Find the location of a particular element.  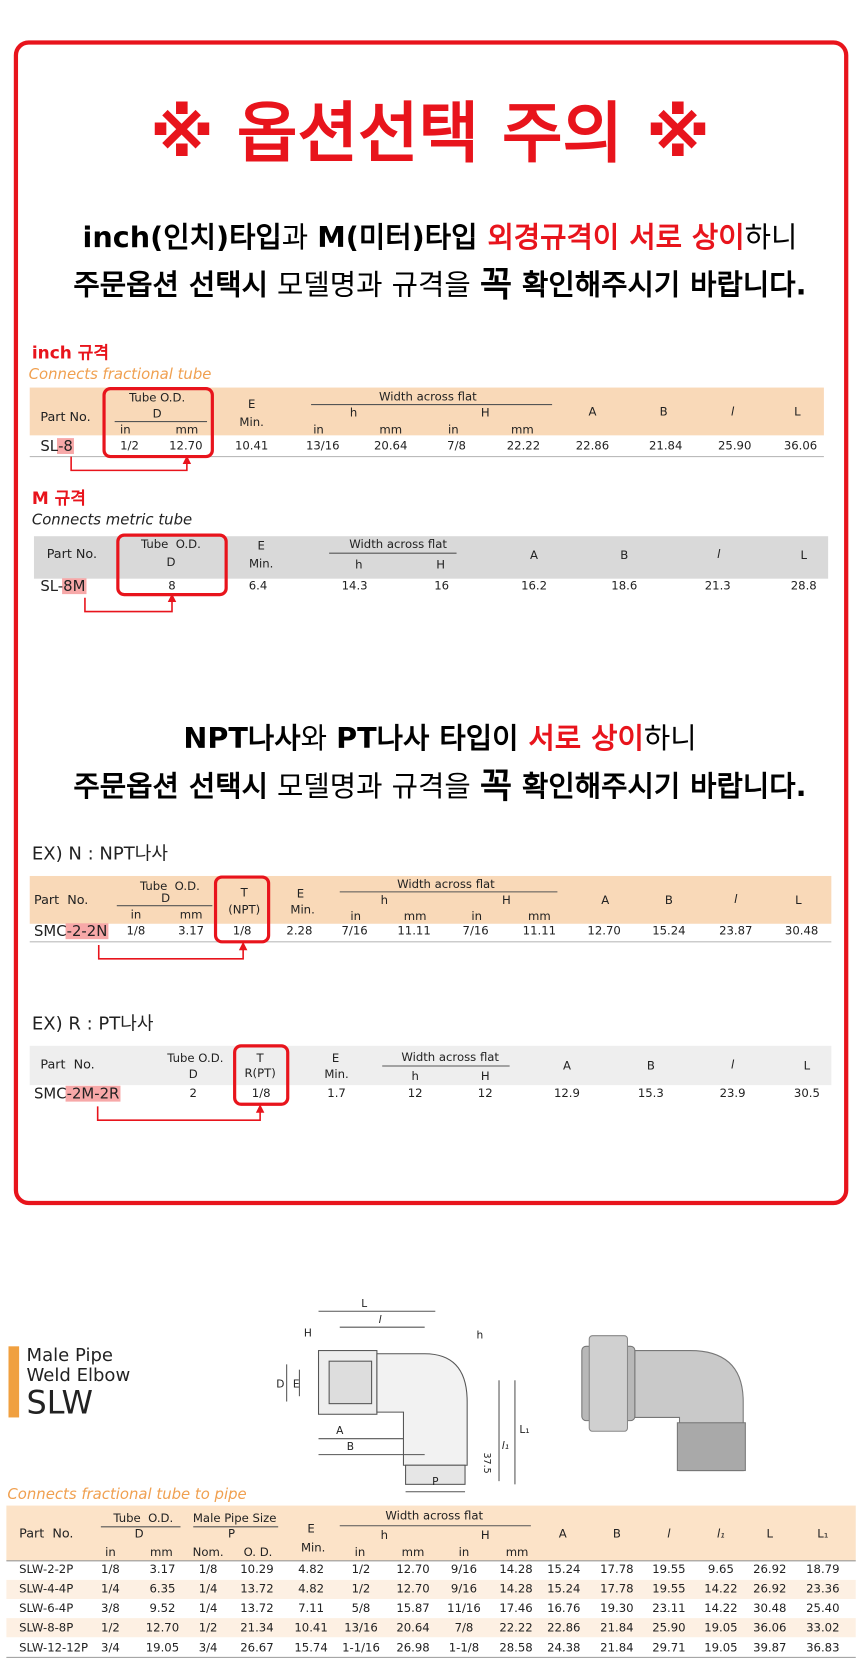

section-label: M 규격 is located at coordinates (59, 499).